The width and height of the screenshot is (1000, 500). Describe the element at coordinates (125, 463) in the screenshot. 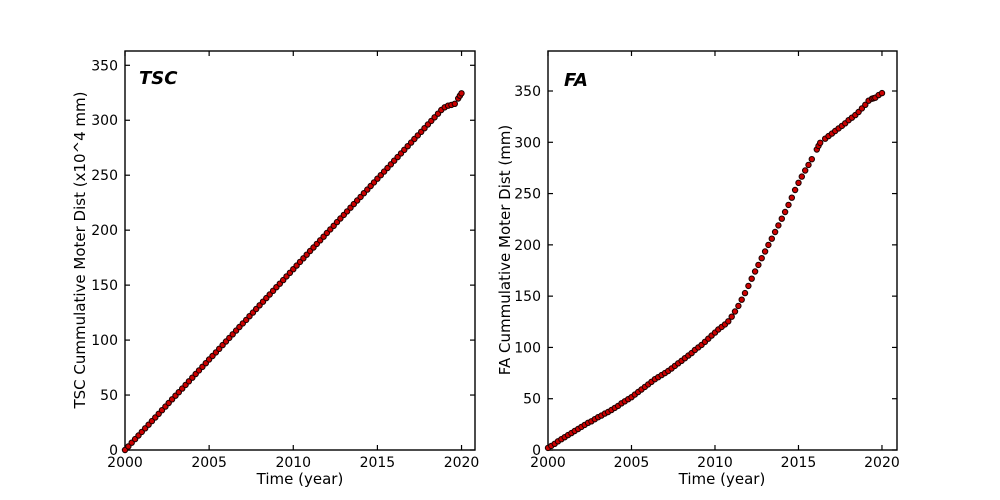

I see `tsc-x-tick-label: 2000` at that location.